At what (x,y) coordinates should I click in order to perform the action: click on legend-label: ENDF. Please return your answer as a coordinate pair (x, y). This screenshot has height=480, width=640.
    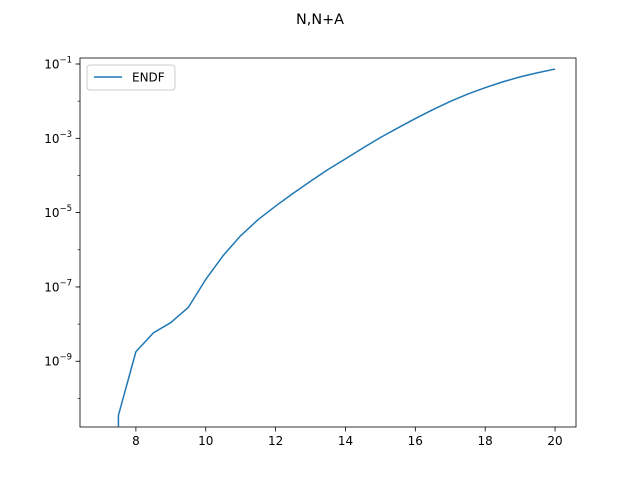
    Looking at the image, I should click on (148, 78).